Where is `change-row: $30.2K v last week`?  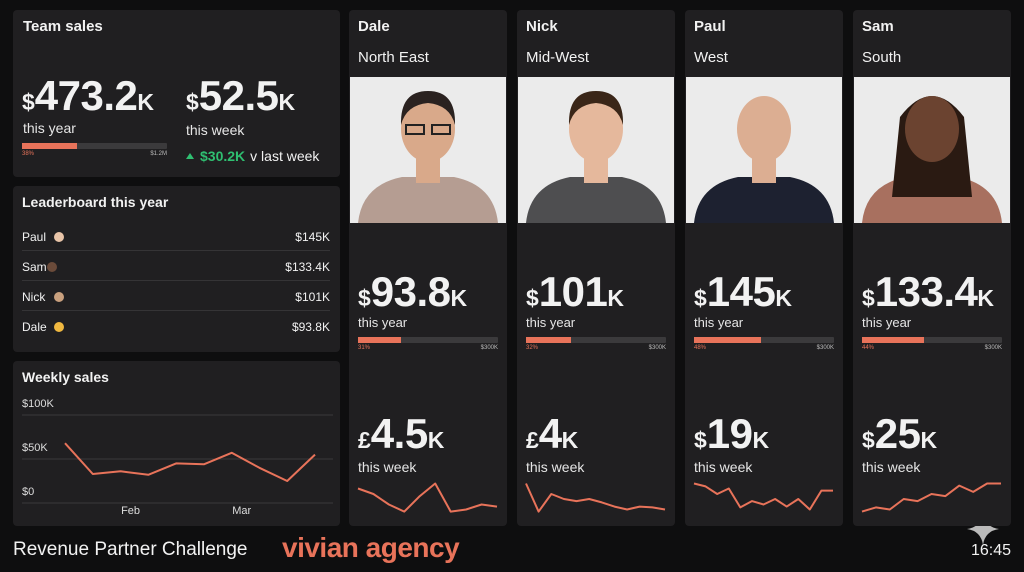 change-row: $30.2K v last week is located at coordinates (252, 156).